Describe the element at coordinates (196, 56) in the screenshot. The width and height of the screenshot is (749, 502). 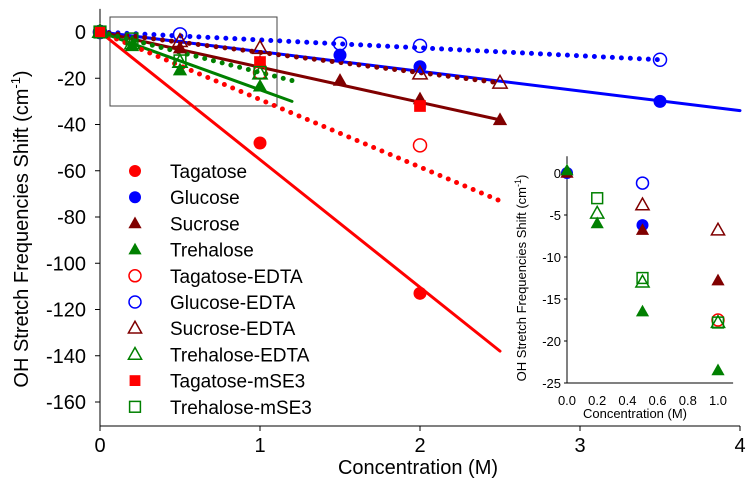
I see `fit-line-trehalose-edta` at that location.